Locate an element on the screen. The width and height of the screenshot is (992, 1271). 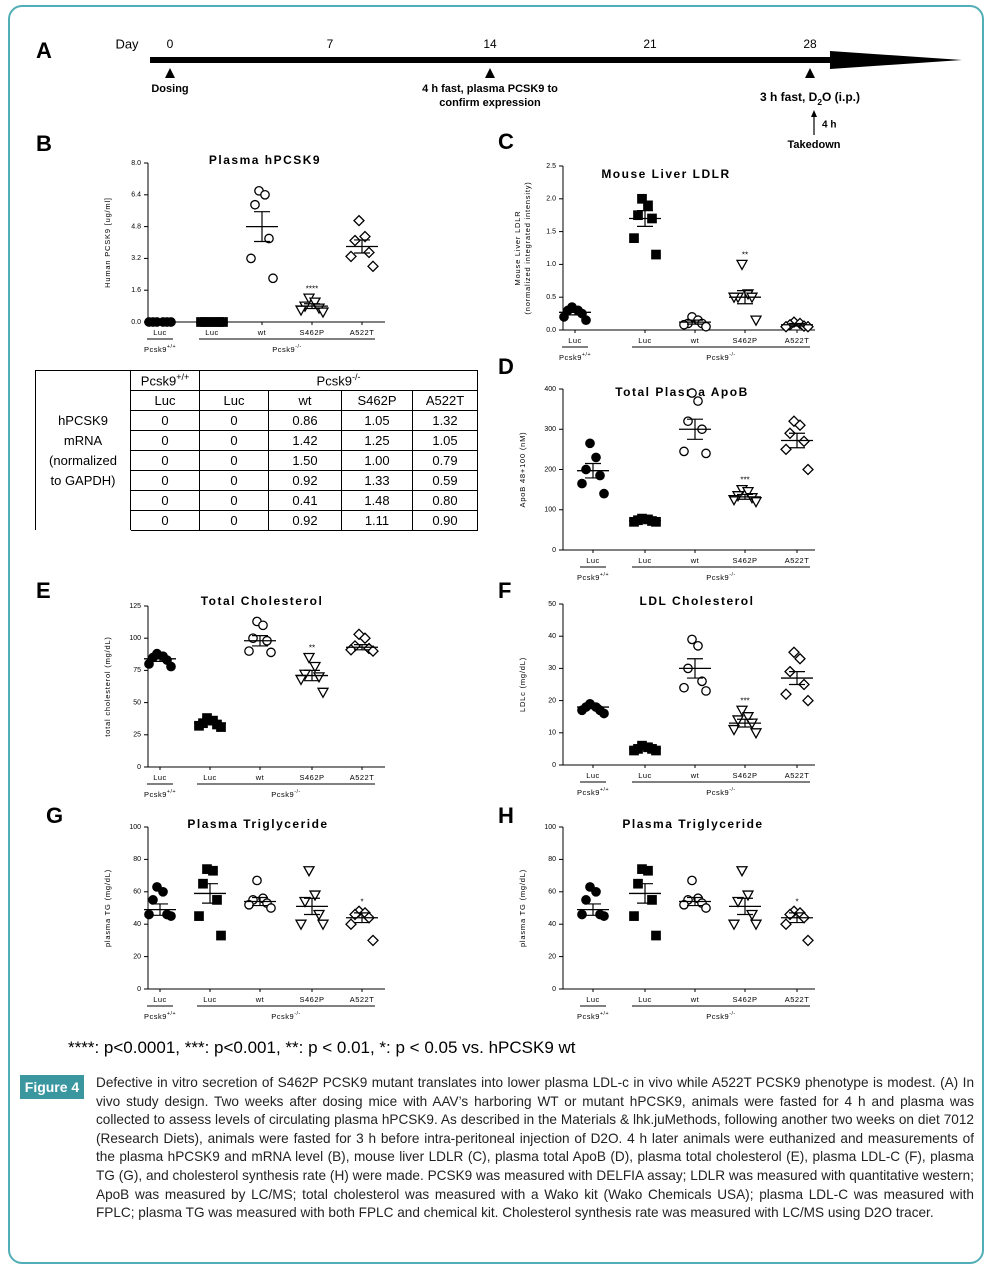
y-tick-label: 3.2 is located at coordinates (136, 258).